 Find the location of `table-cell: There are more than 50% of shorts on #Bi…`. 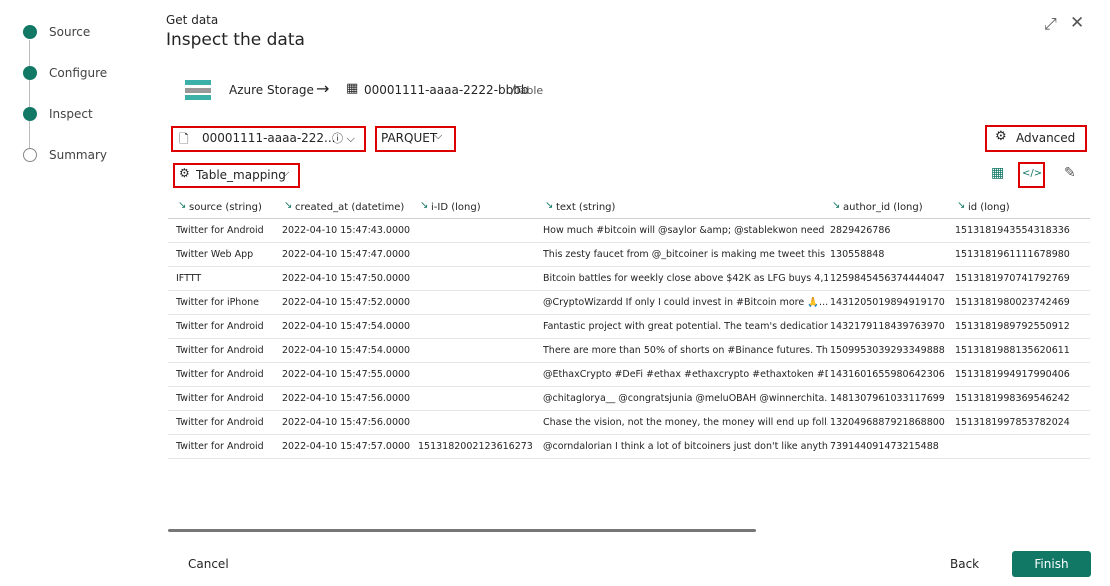

table-cell: There are more than 50% of shorts on #Bi… is located at coordinates (685, 350).